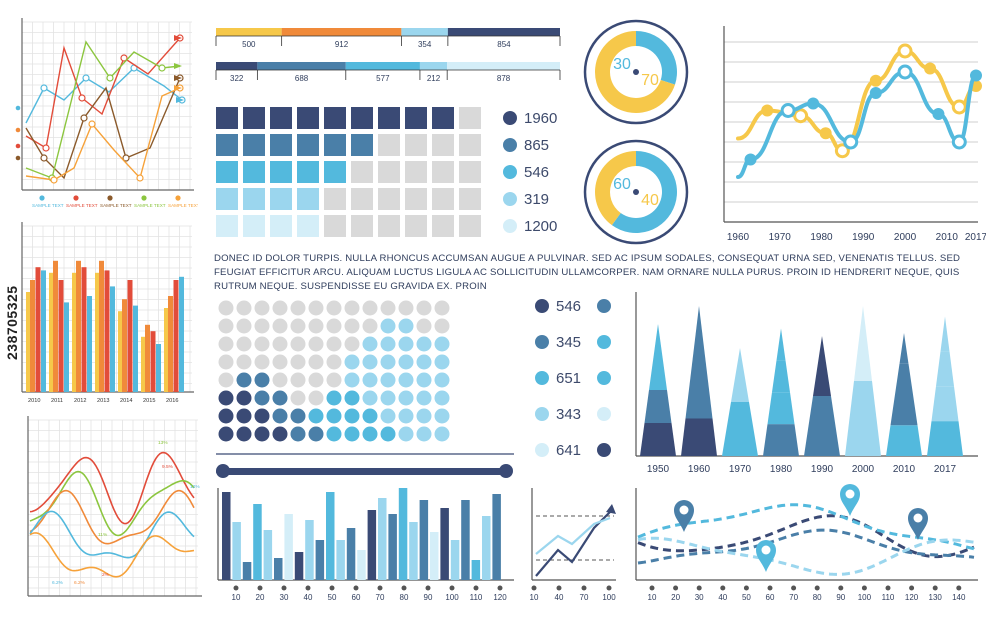  Describe the element at coordinates (103, 401) in the screenshot. I see `x-tick-label: 2013` at that location.